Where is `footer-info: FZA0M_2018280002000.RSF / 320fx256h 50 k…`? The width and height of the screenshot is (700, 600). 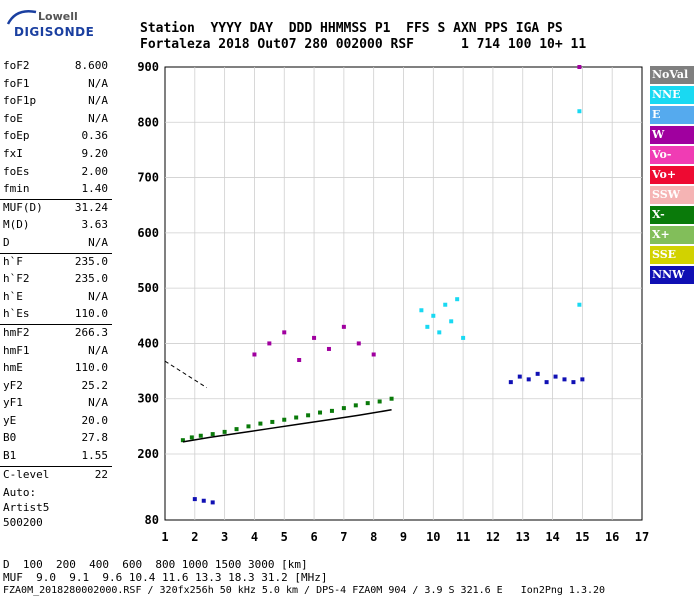
footer-info: FZA0M_2018280002000.RSF / 320fx256h 50 k… is located at coordinates (304, 590).